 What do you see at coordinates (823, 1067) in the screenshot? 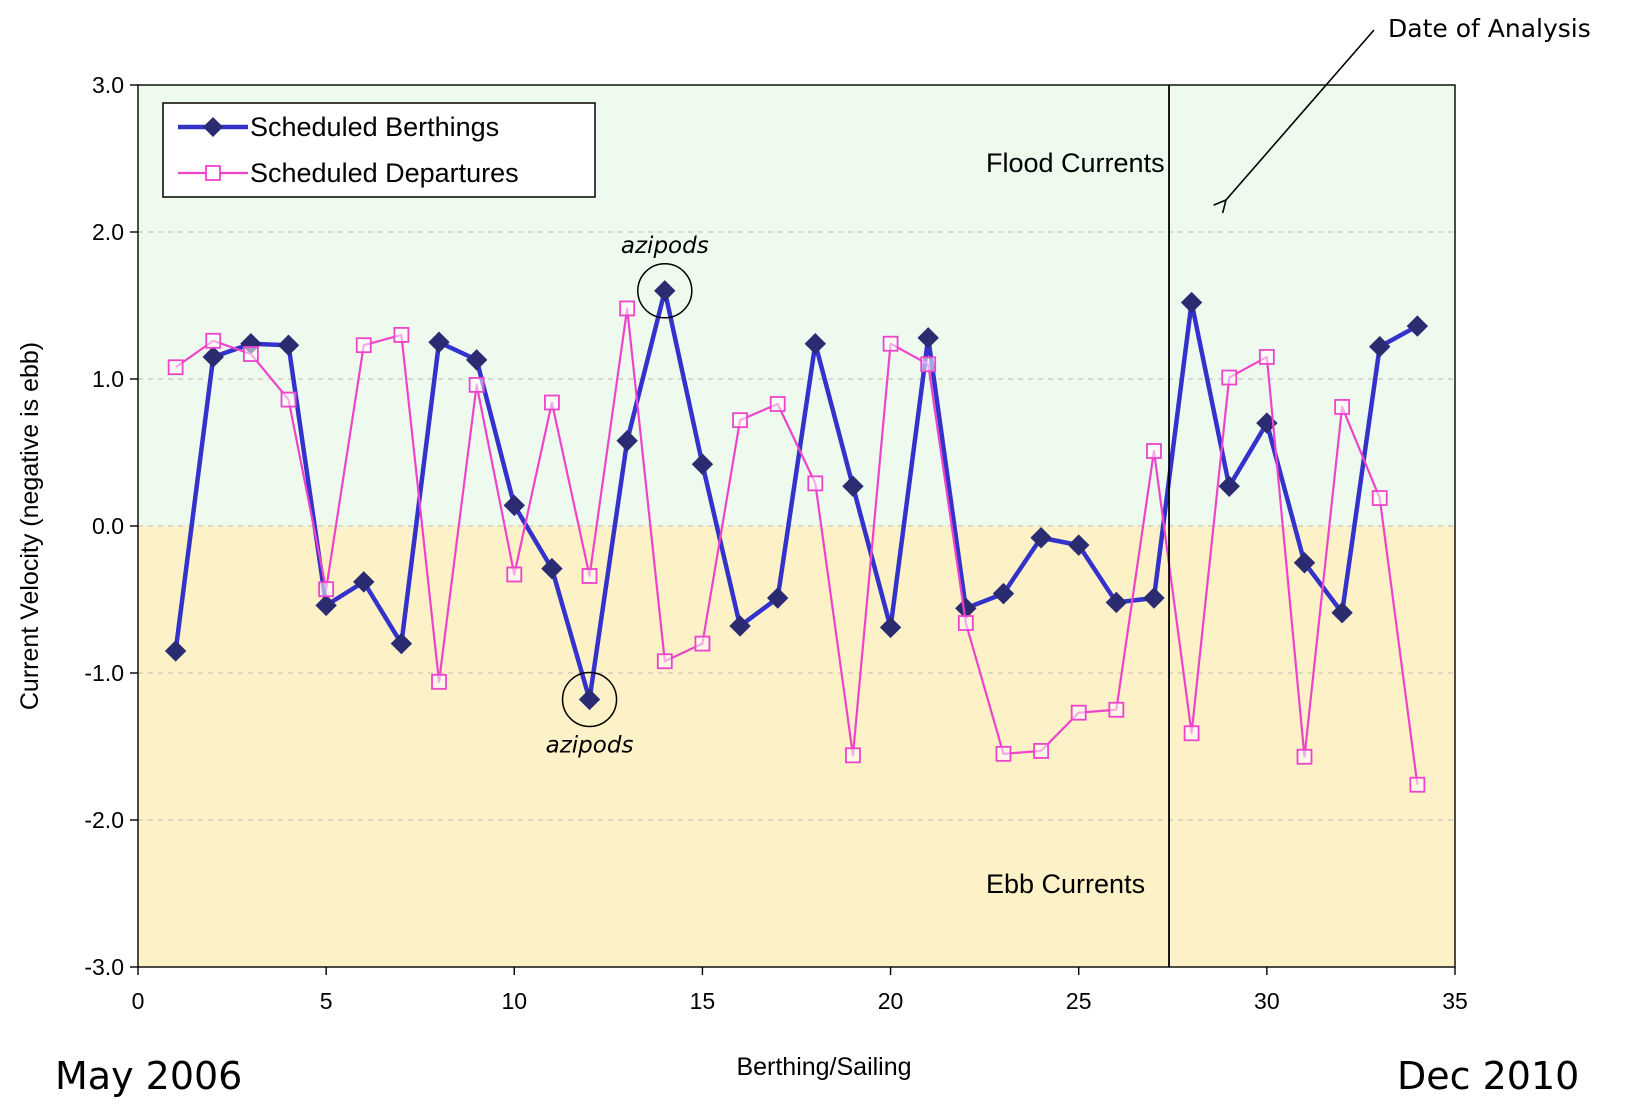
I see `x-axis-title: Berthing/Sailing` at bounding box center [823, 1067].